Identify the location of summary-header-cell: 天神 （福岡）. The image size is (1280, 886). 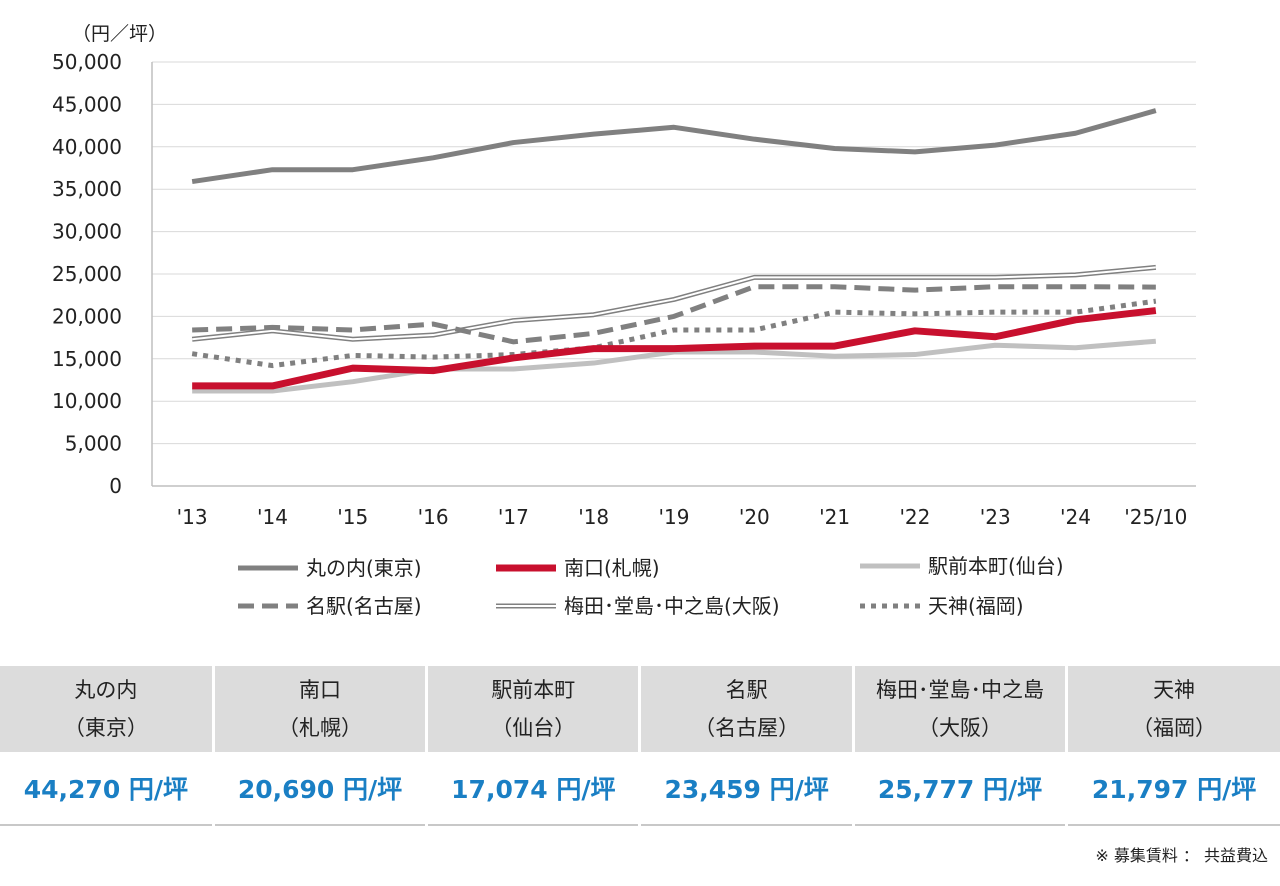
(1173, 709).